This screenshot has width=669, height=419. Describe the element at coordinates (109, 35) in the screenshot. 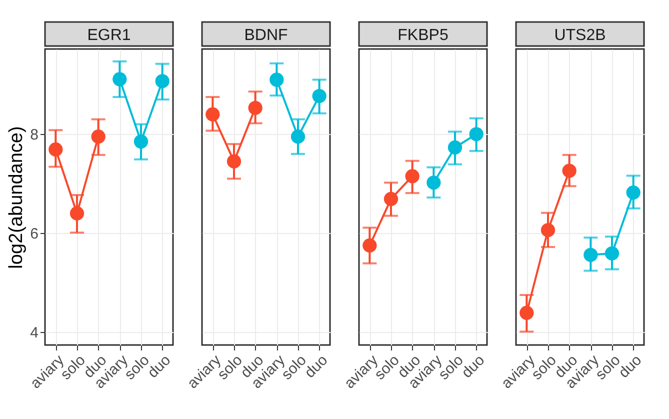

I see `chart-title: EGR1` at that location.